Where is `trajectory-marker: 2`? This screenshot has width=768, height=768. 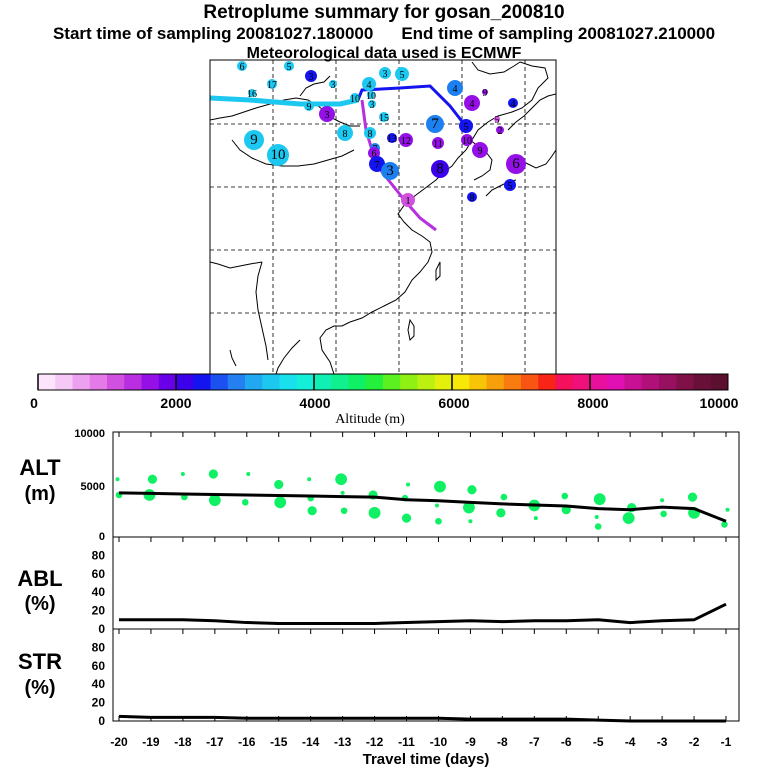 trajectory-marker: 2 is located at coordinates (500, 131).